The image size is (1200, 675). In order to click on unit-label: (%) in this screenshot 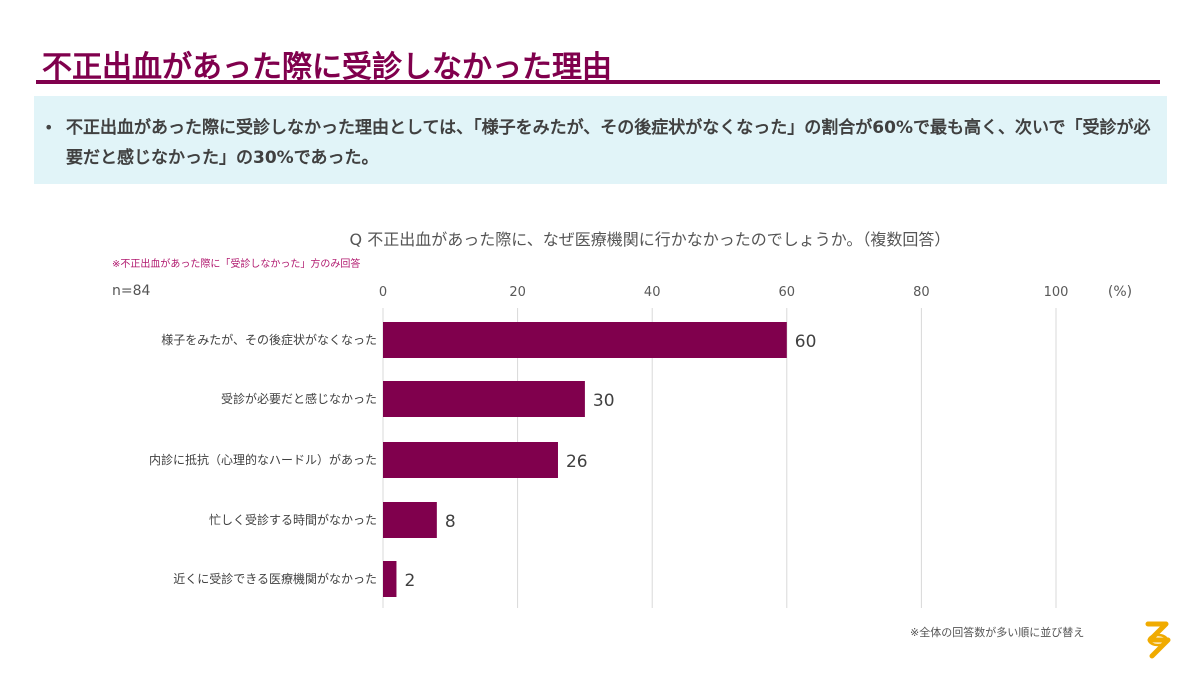, I will do `click(1120, 292)`.